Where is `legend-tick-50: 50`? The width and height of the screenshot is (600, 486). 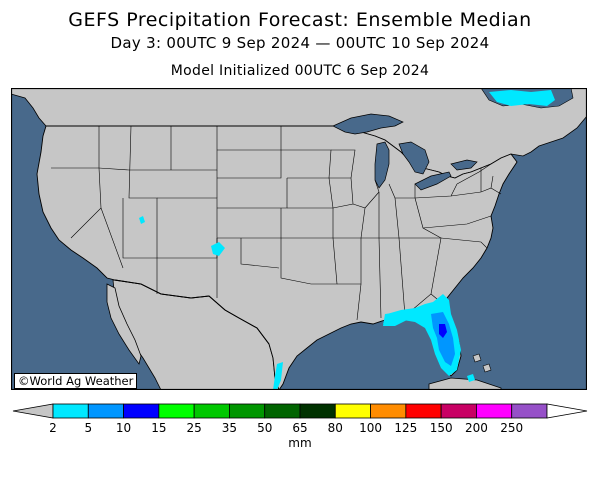 legend-tick-50: 50 is located at coordinates (265, 428).